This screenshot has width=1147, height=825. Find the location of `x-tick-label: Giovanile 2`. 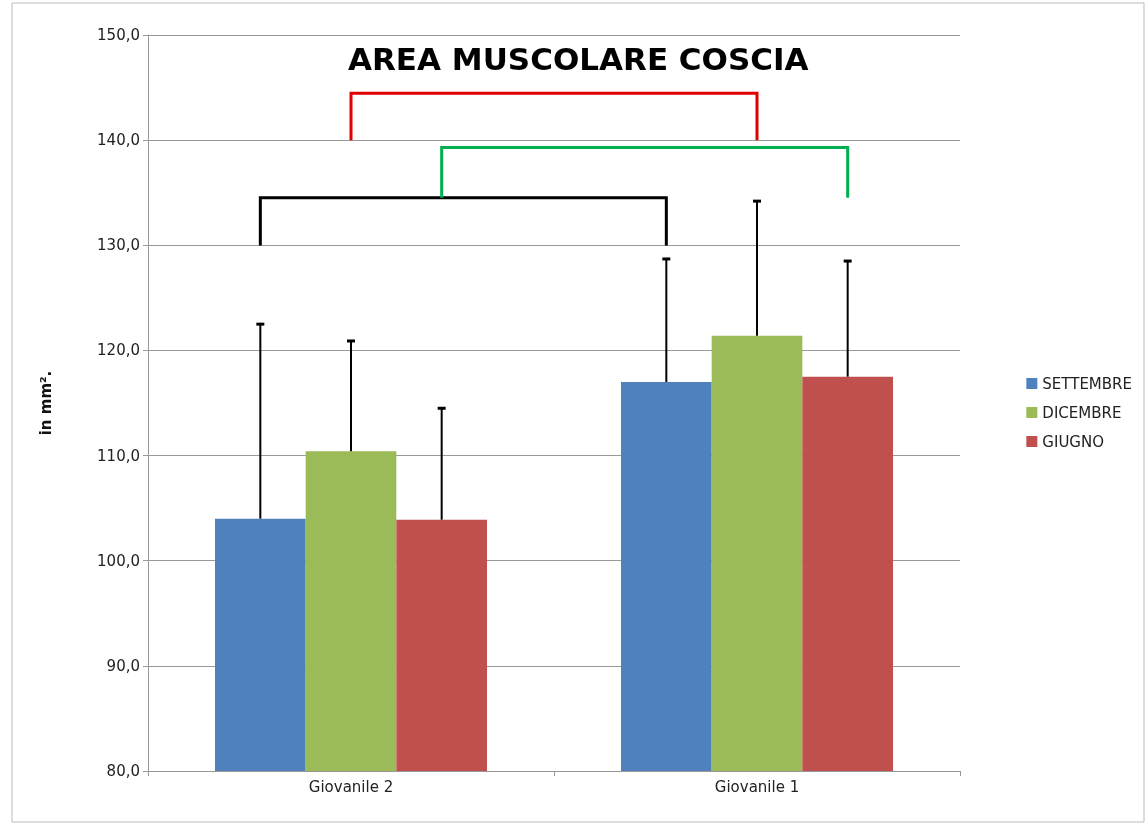

x-tick-label: Giovanile 2 is located at coordinates (351, 786).